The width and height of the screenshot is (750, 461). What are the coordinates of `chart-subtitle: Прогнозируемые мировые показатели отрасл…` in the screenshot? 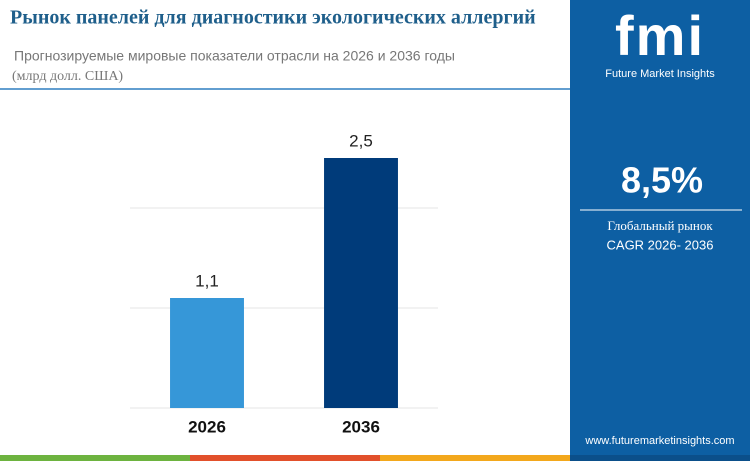 It's located at (234, 56).